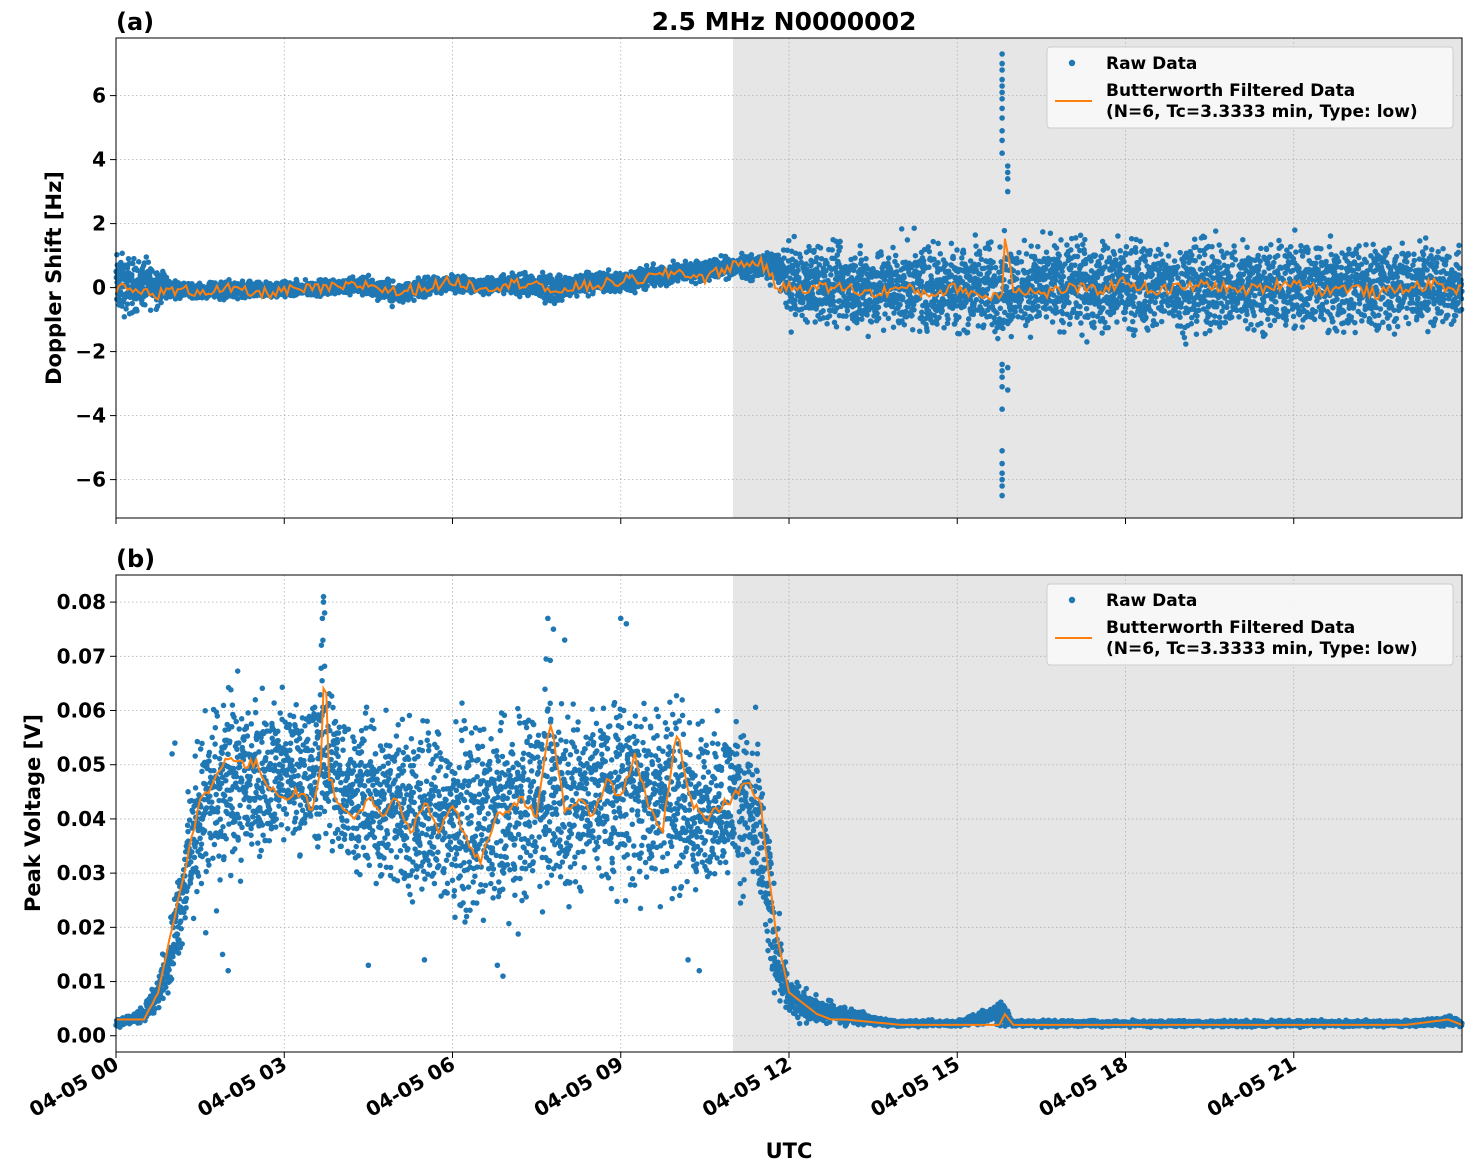  Describe the element at coordinates (789, 1151) in the screenshot. I see `x-axis-label: UTC` at that location.